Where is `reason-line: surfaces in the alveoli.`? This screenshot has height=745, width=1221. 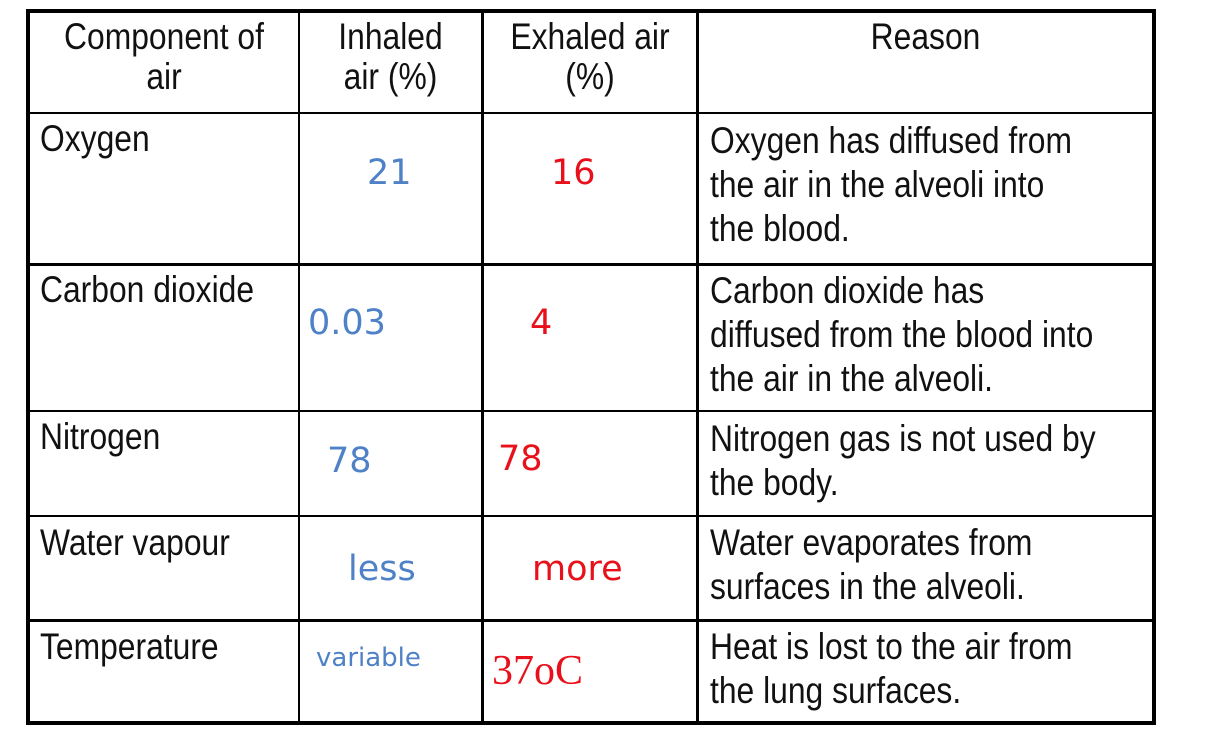 reason-line: surfaces in the alveoli. is located at coordinates (867, 586).